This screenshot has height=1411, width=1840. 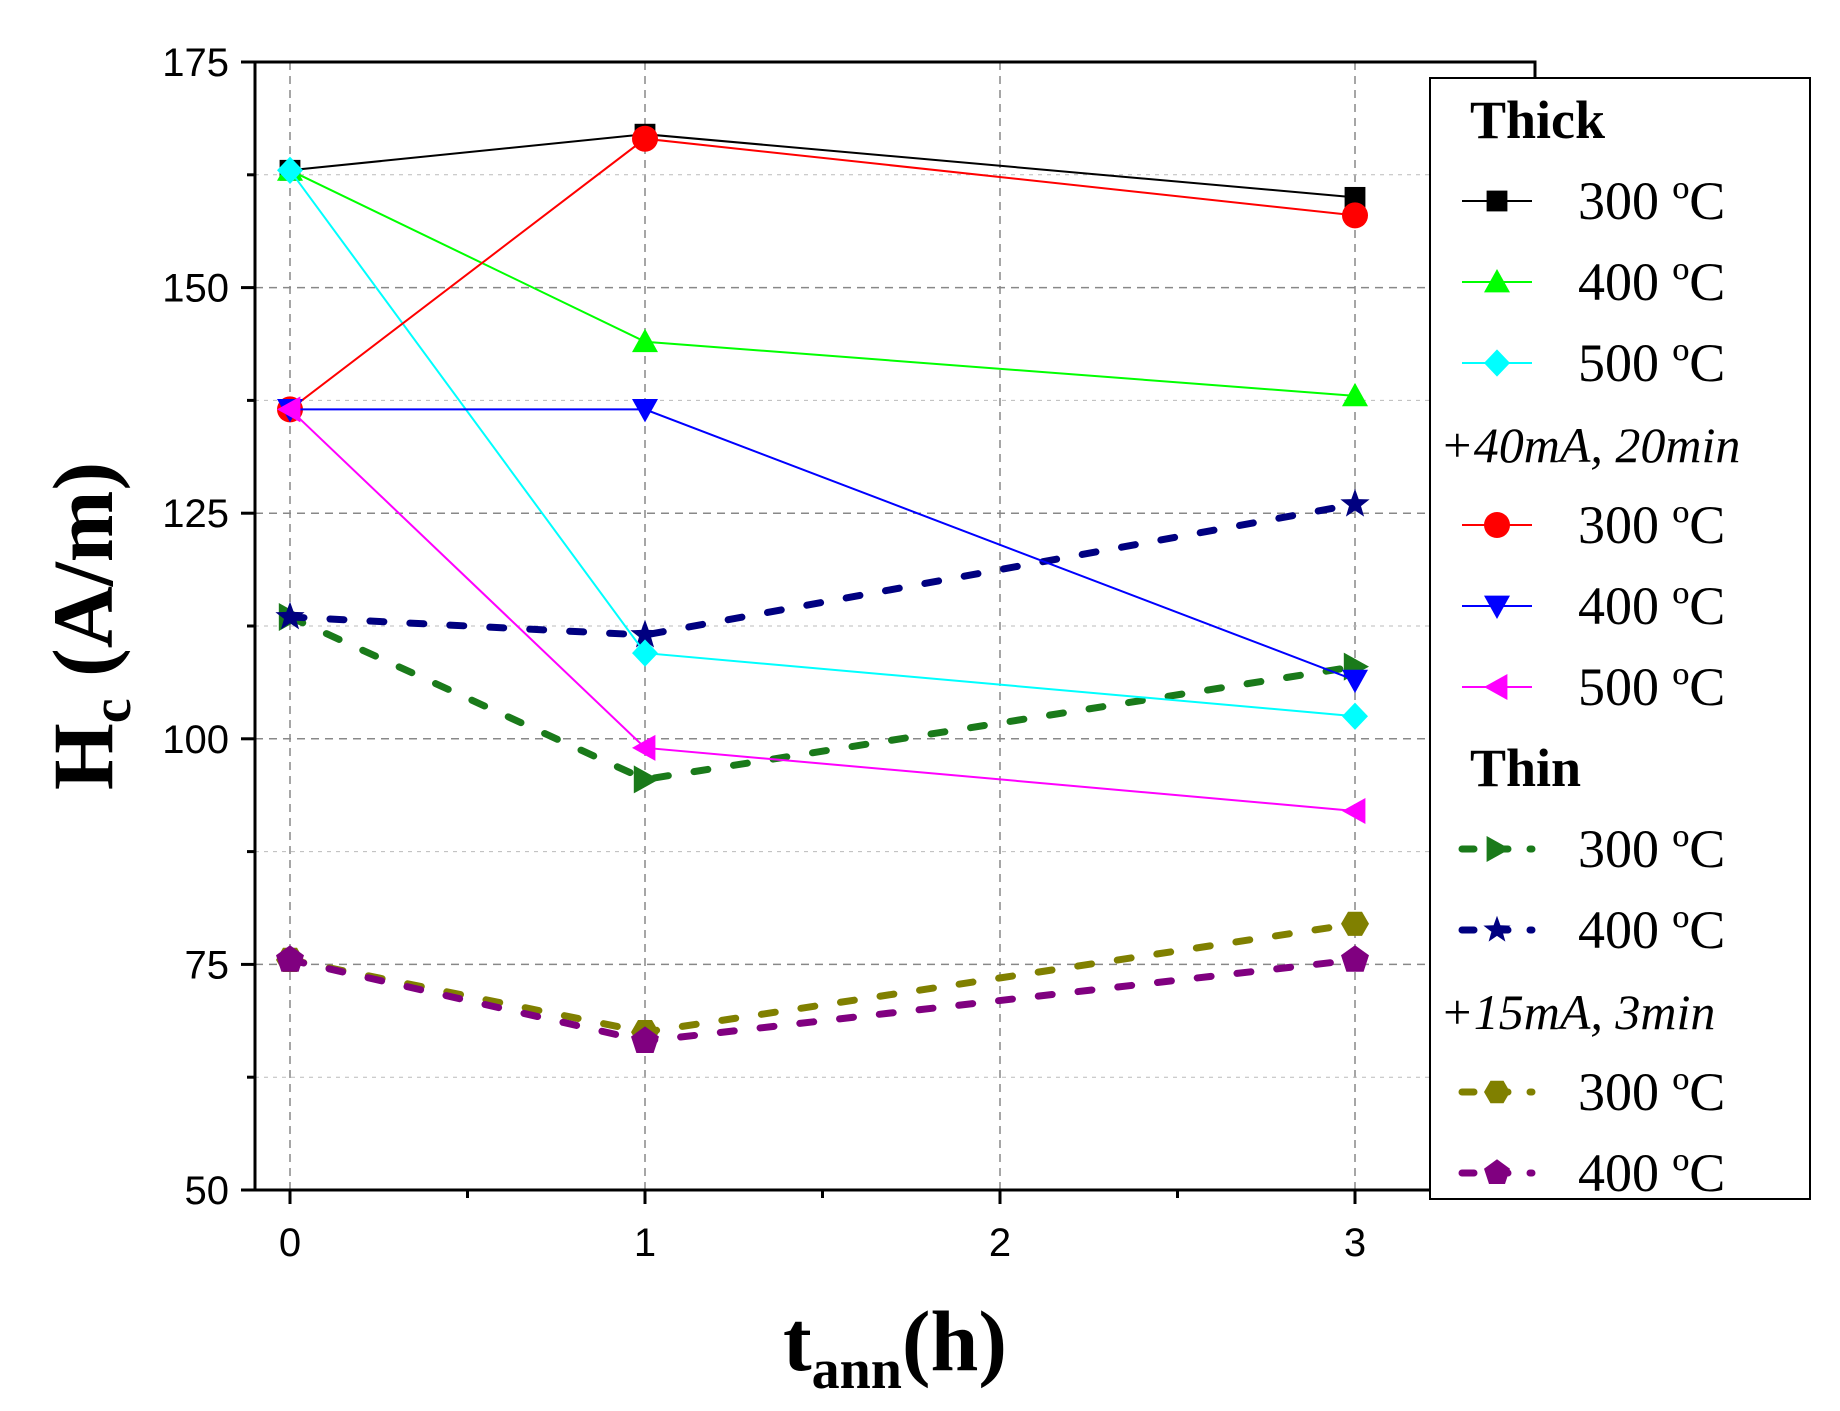 What do you see at coordinates (195, 63) in the screenshot?
I see `y-tick-label: 175` at bounding box center [195, 63].